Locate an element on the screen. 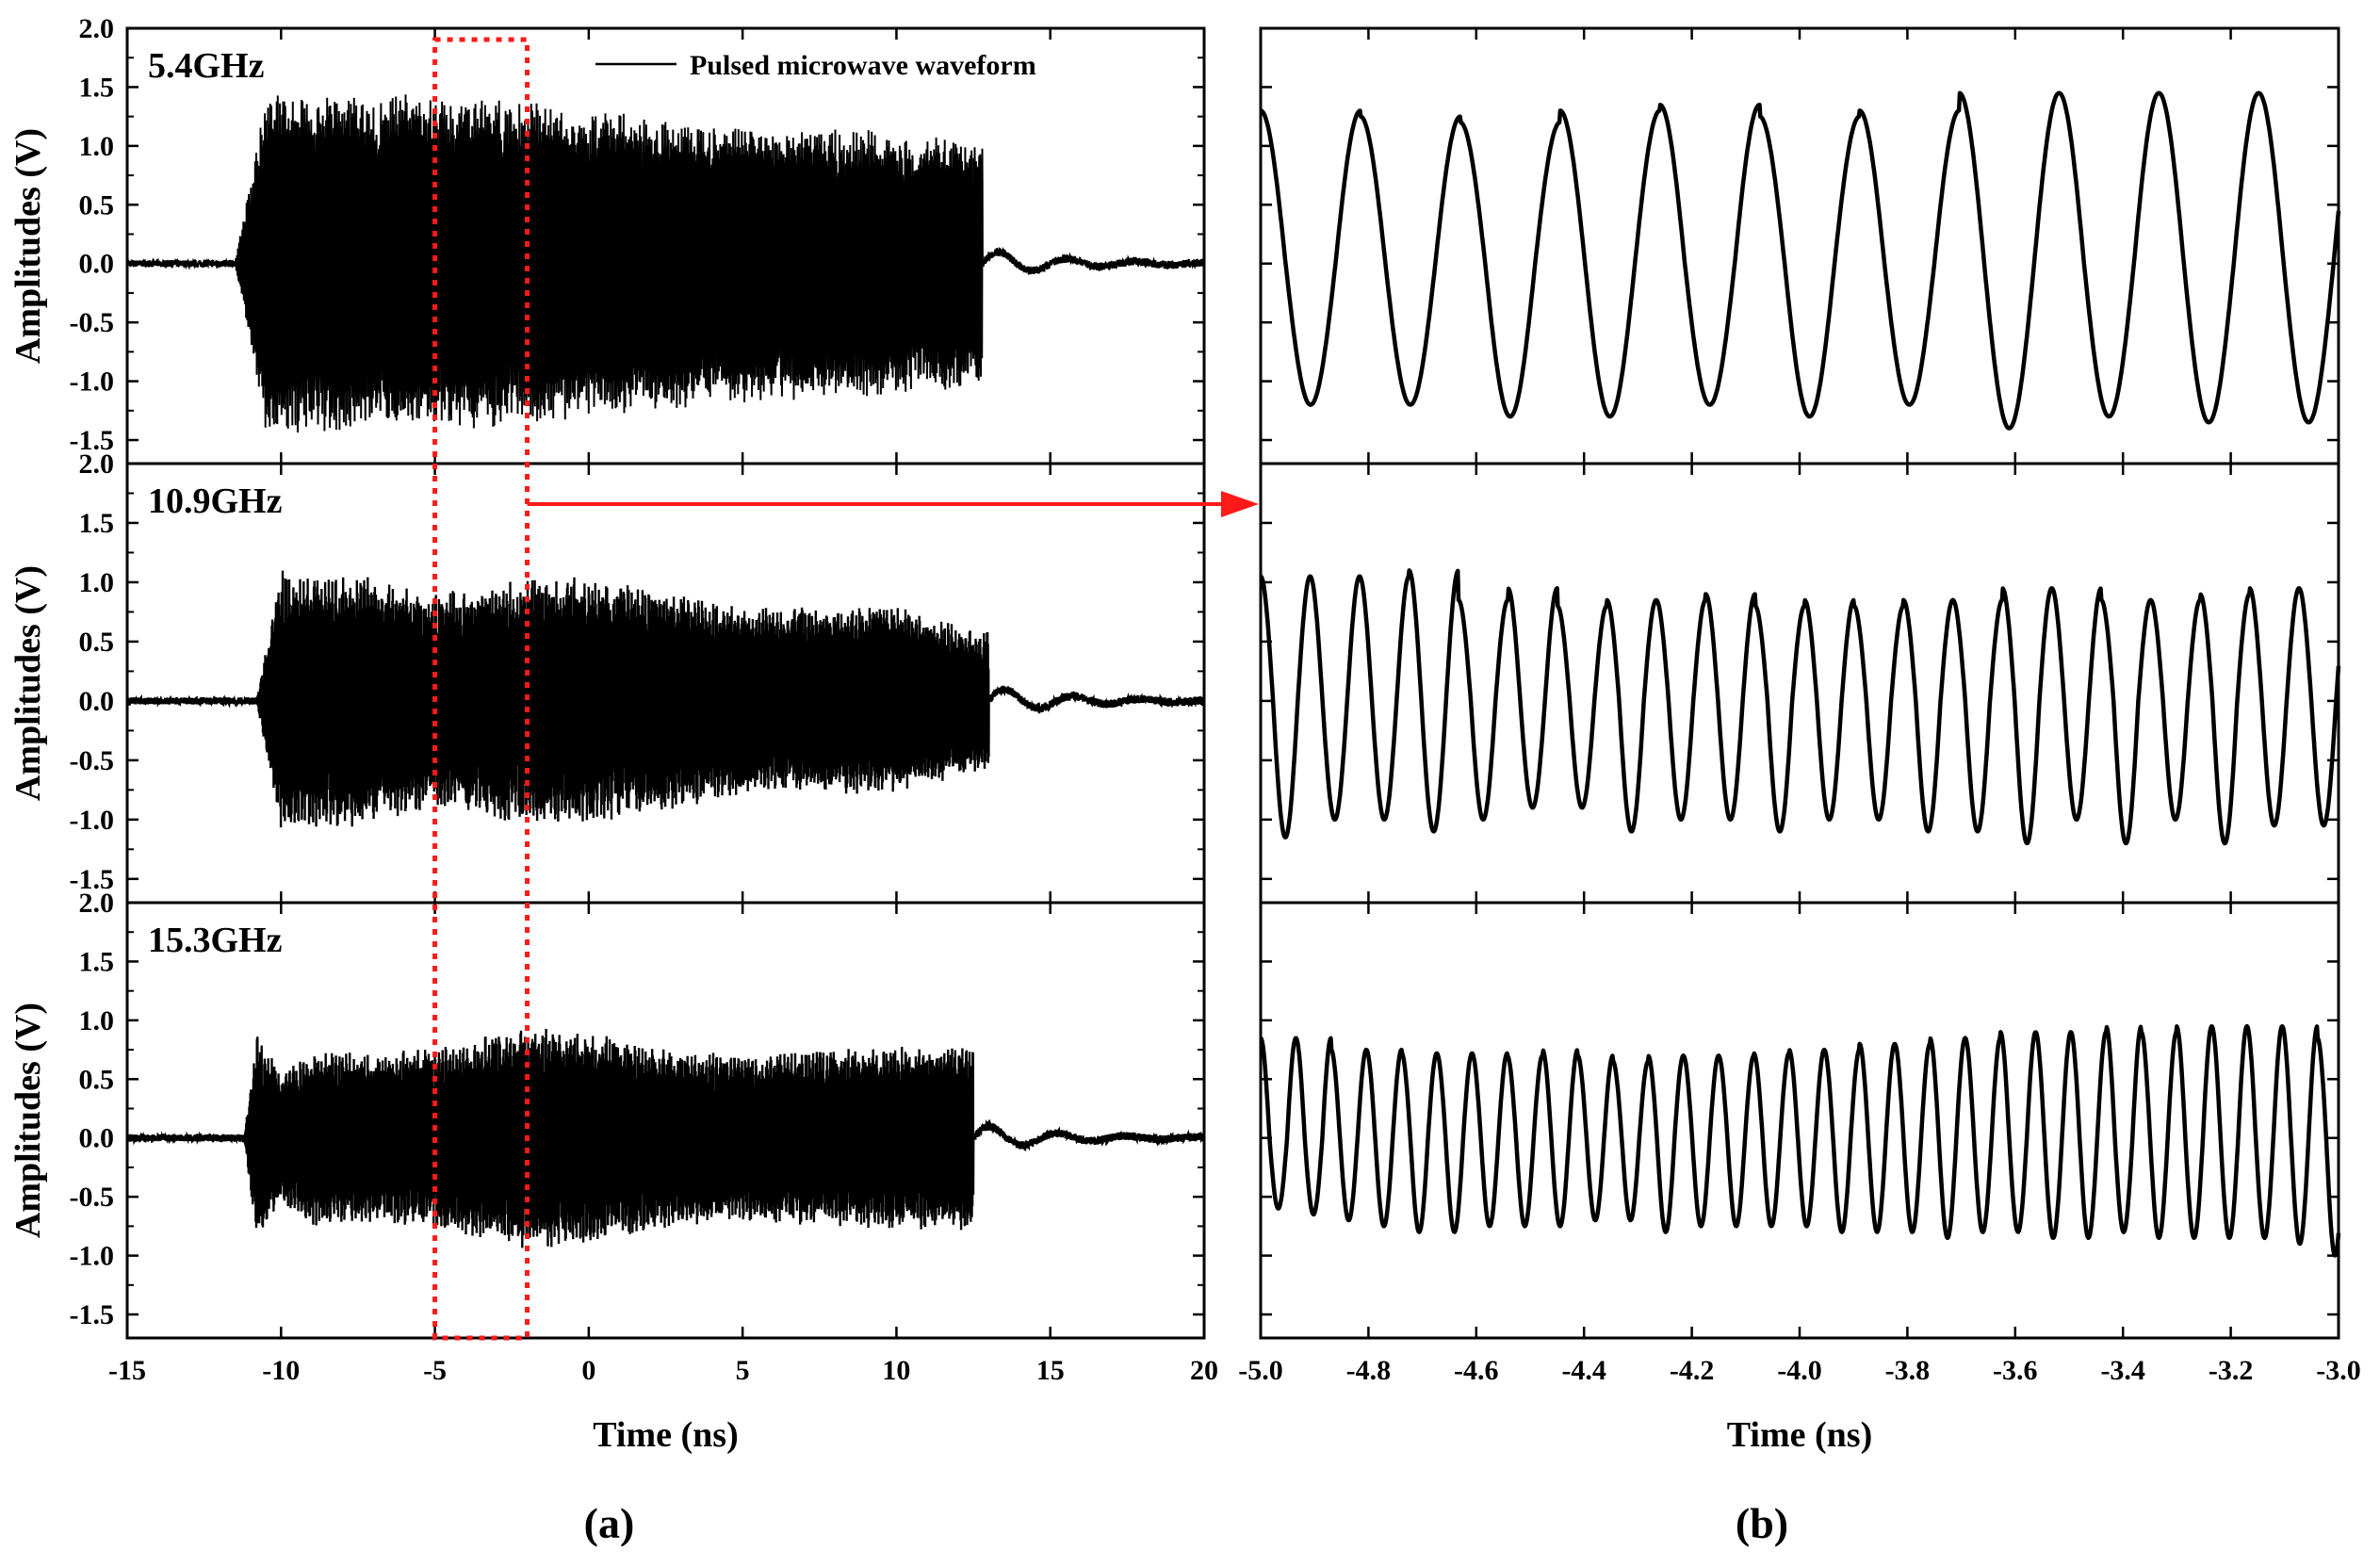 The width and height of the screenshot is (2380, 1566). subplot-label-5.4GHz: 5.4GHz is located at coordinates (206, 66).